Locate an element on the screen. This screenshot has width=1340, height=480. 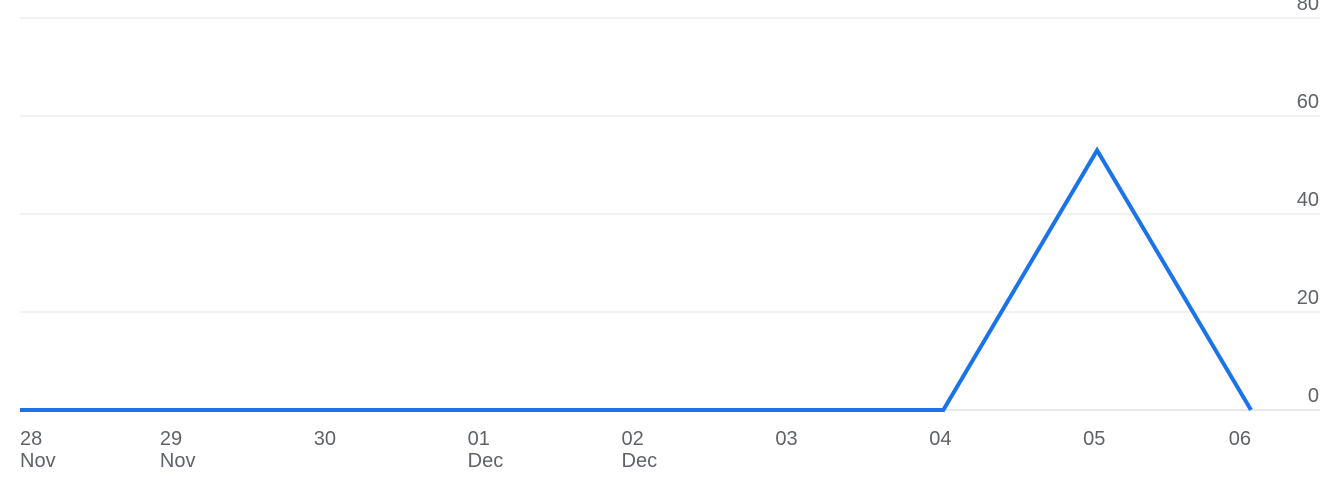
x-tick-label-day: 06 is located at coordinates (1240, 439).